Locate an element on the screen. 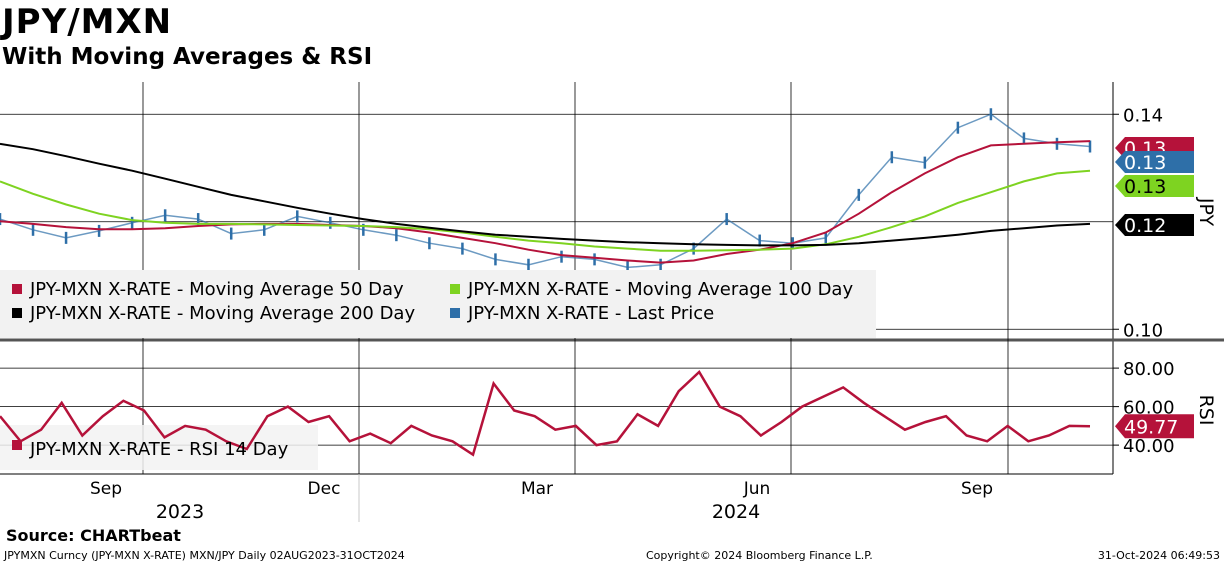 This screenshot has width=1224, height=566. source-label: Source: CHARTbeat is located at coordinates (93, 535).